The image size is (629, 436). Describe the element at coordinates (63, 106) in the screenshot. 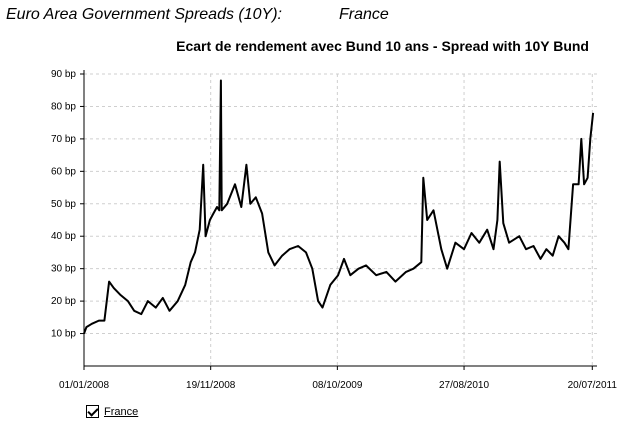

I see `y-tick-label: 80 bp` at that location.